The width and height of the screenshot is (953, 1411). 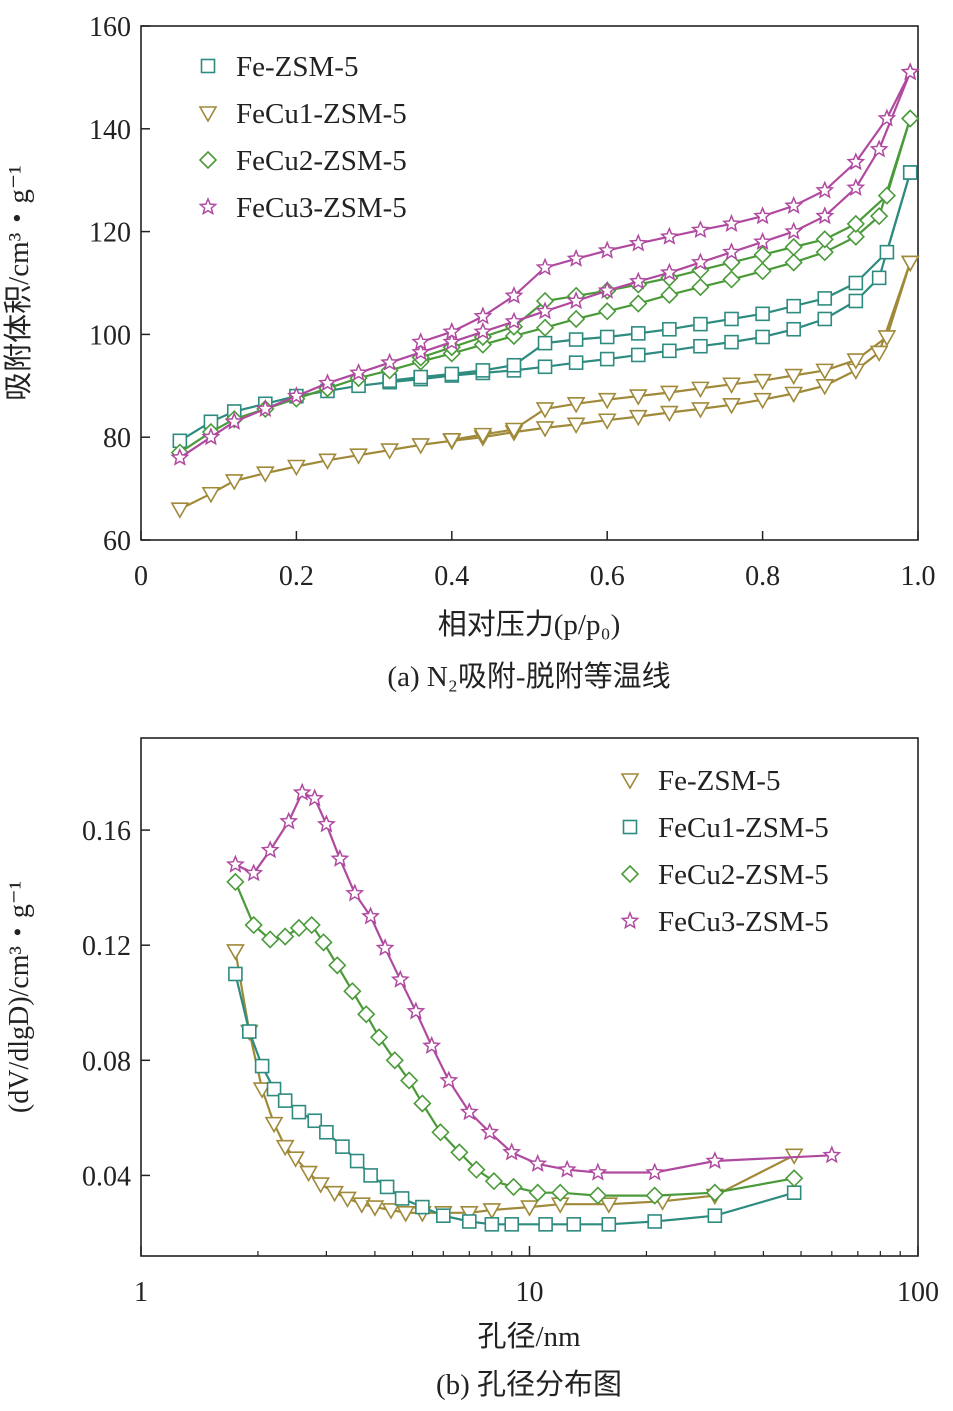 What do you see at coordinates (321, 208) in the screenshot?
I see `legend-label-fecu3-zsm-5: FeCu3-ZSM-5` at bounding box center [321, 208].